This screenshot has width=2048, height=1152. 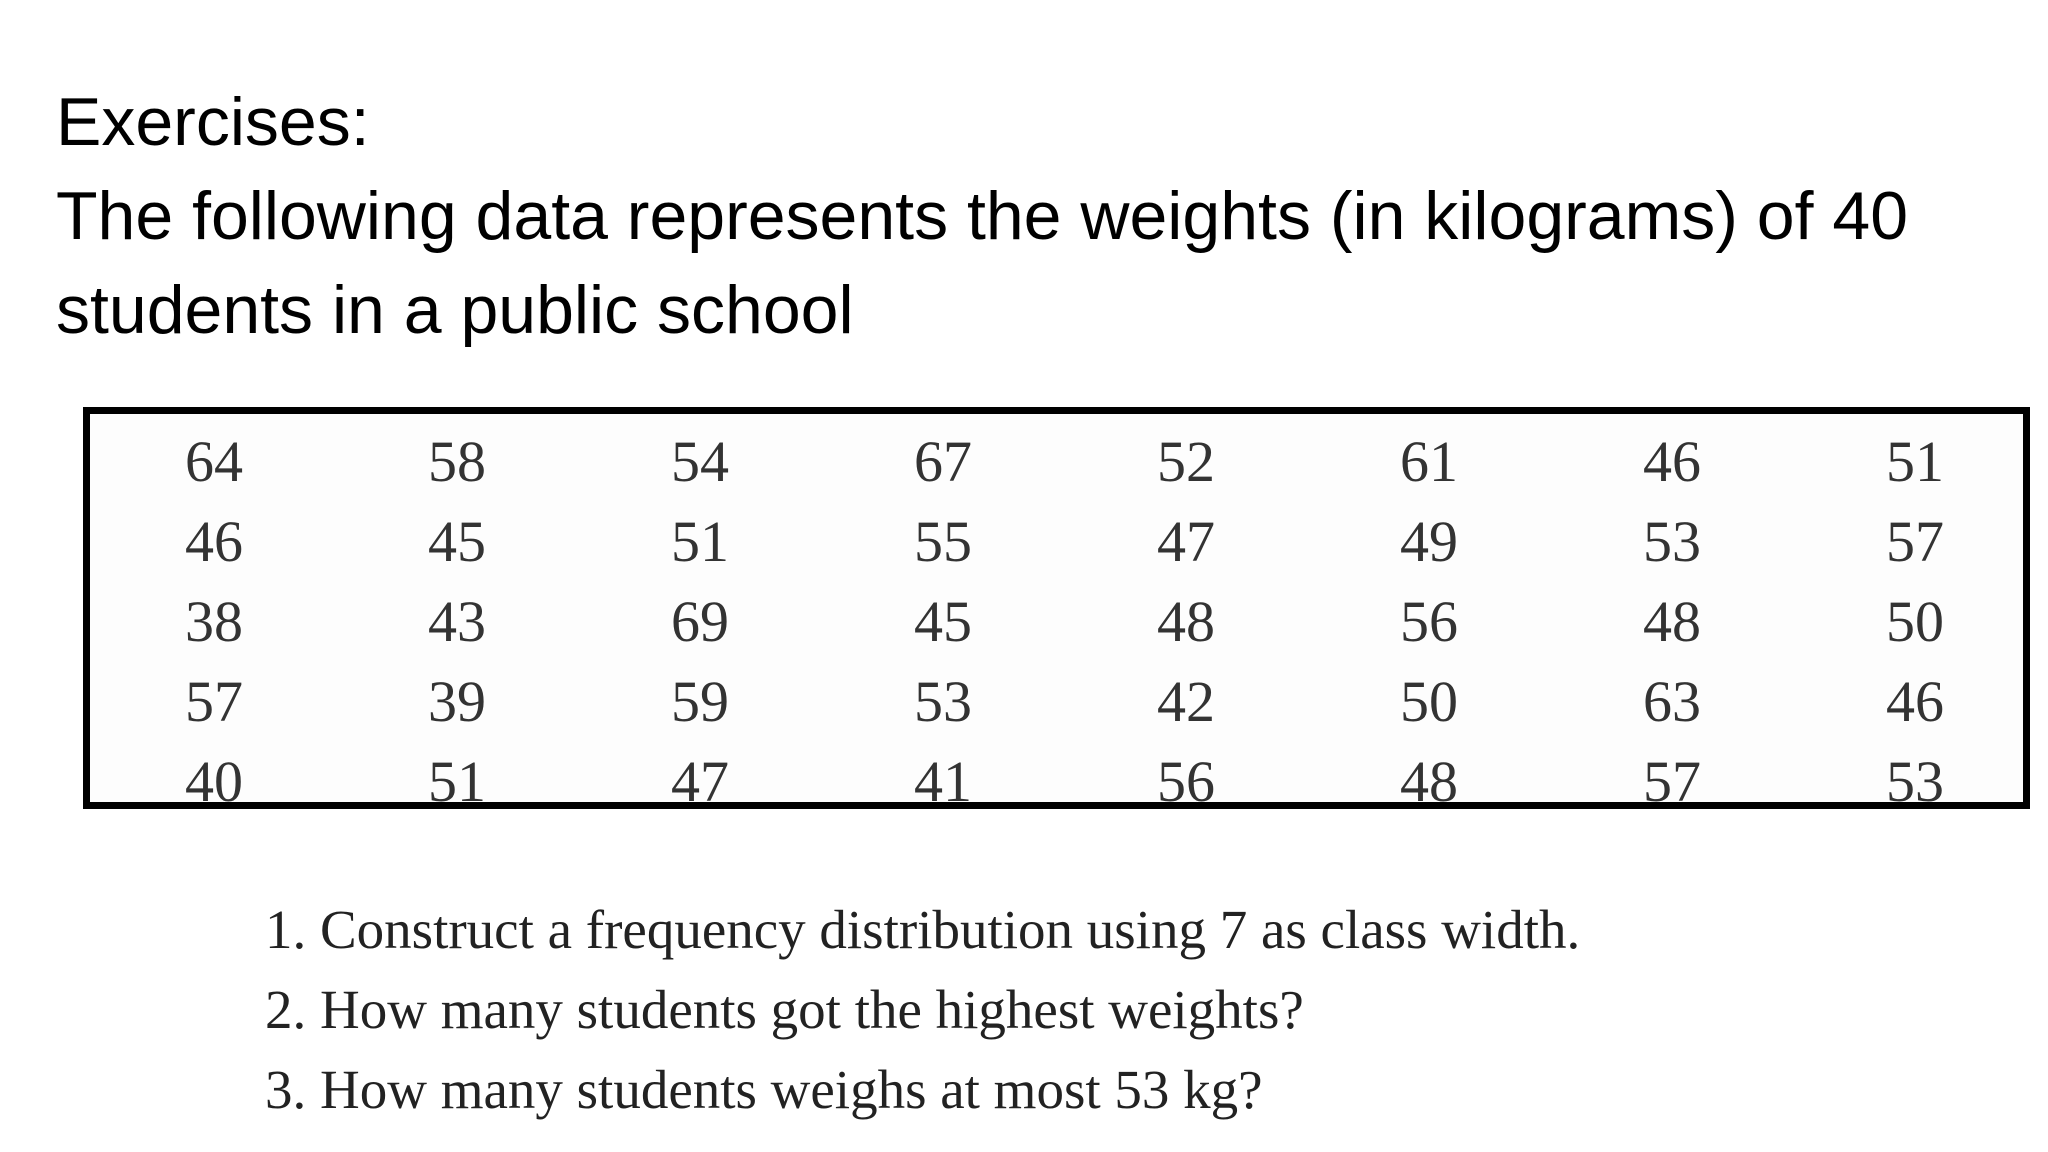 What do you see at coordinates (943, 461) in the screenshot?
I see `table-cell: 67` at bounding box center [943, 461].